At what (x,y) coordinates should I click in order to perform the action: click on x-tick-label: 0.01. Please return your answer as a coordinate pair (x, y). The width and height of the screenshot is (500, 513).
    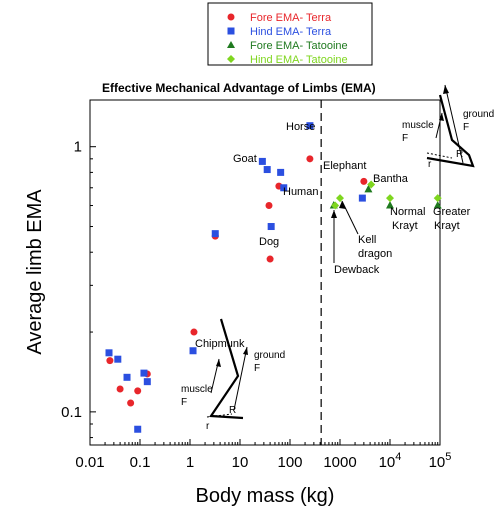
    Looking at the image, I should click on (89, 462).